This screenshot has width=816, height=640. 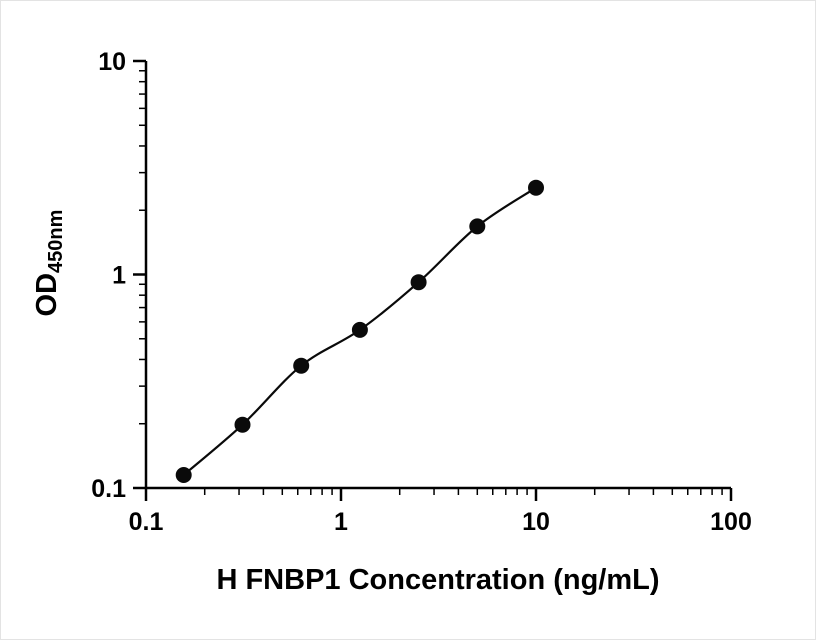 I want to click on y-tick-label: 0.1, so click(x=108, y=489).